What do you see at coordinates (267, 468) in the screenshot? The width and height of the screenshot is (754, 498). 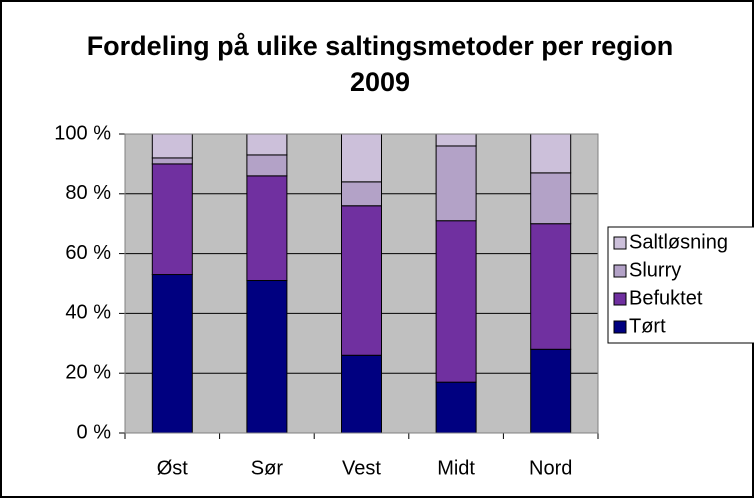 I see `x-tick-label: Sør` at bounding box center [267, 468].